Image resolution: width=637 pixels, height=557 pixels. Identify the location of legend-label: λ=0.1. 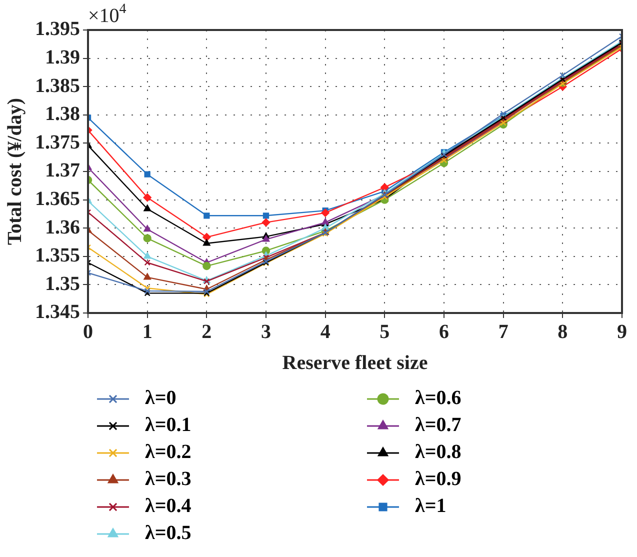
(168, 425).